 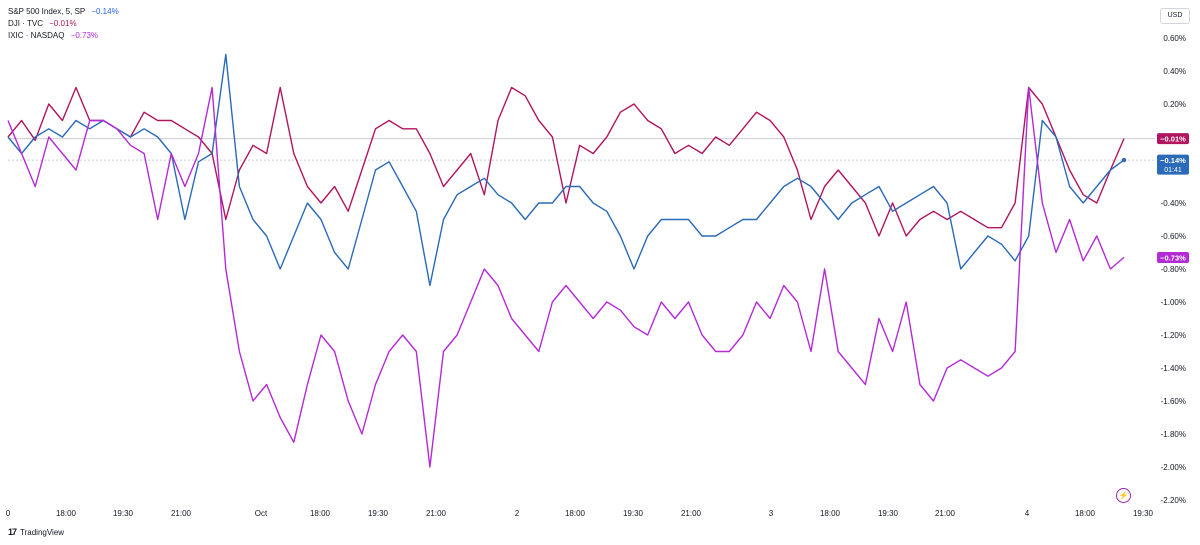 I want to click on legend-row-dji: DJI · TVC −0.01%, so click(x=63, y=24).